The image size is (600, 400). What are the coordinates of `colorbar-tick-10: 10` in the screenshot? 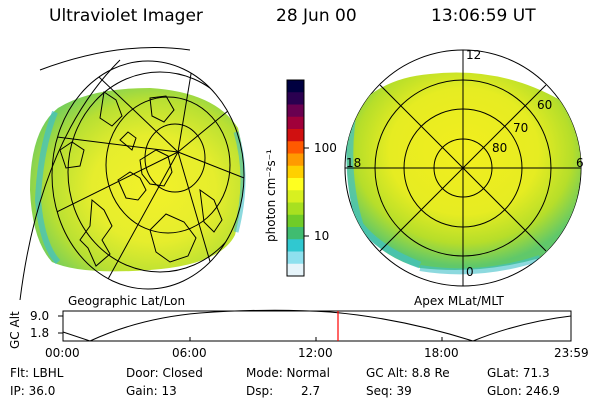 It's located at (322, 236).